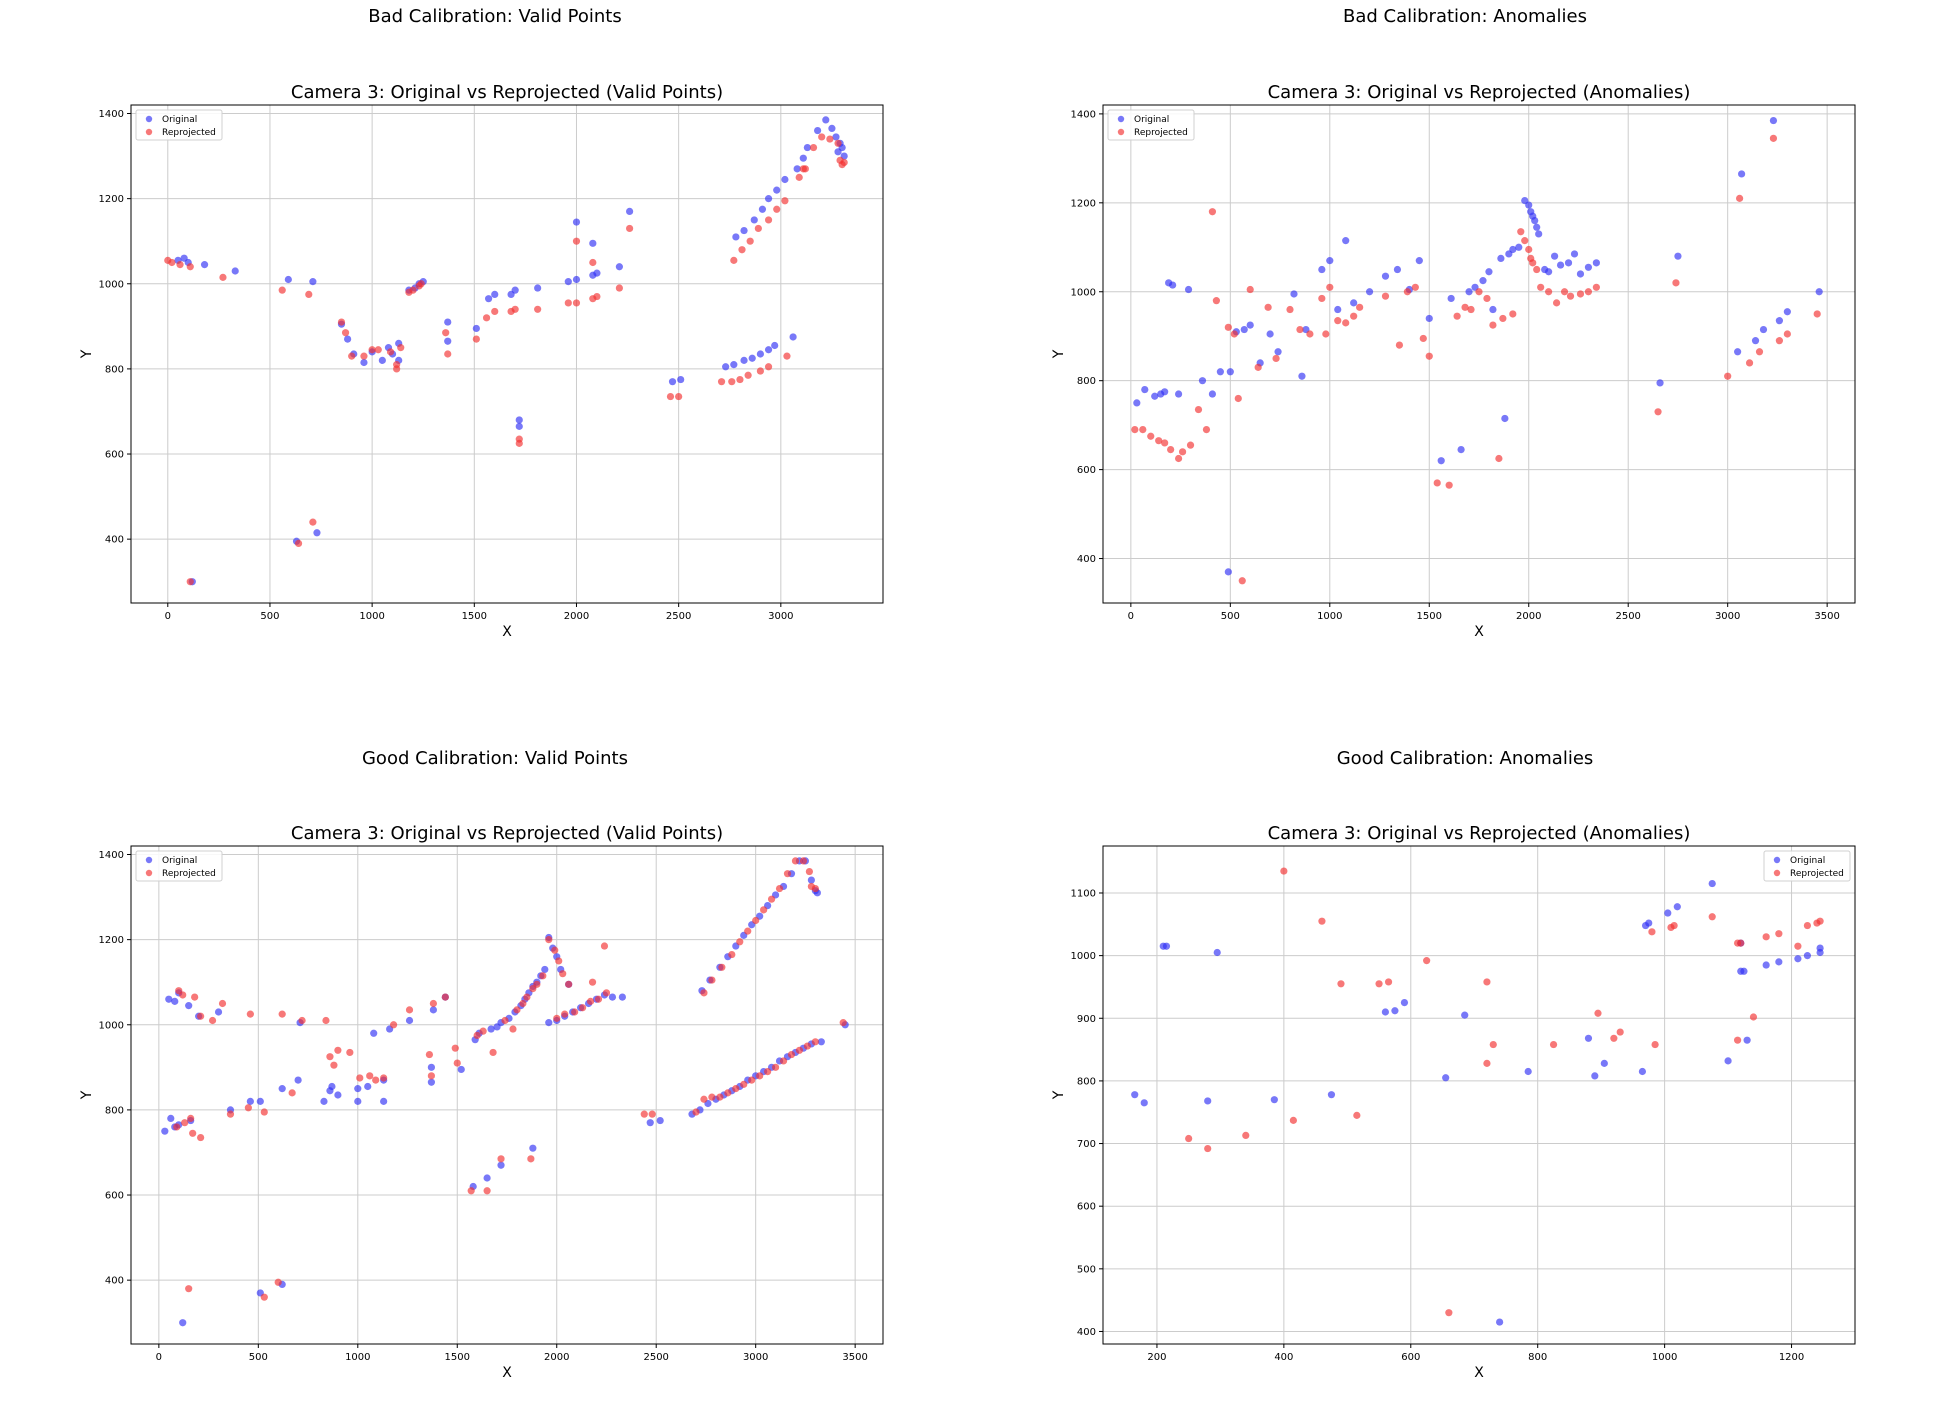 Image resolution: width=1940 pixels, height=1413 pixels. Describe the element at coordinates (457, 1357) in the screenshot. I see `x-tick-label: 1500` at that location.